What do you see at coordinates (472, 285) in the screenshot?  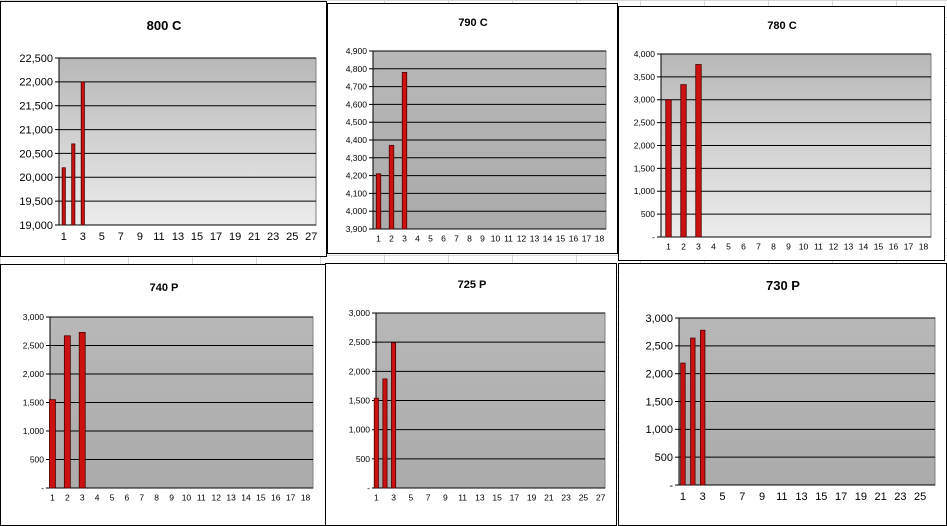 I see `chart-title: 725 P` at bounding box center [472, 285].